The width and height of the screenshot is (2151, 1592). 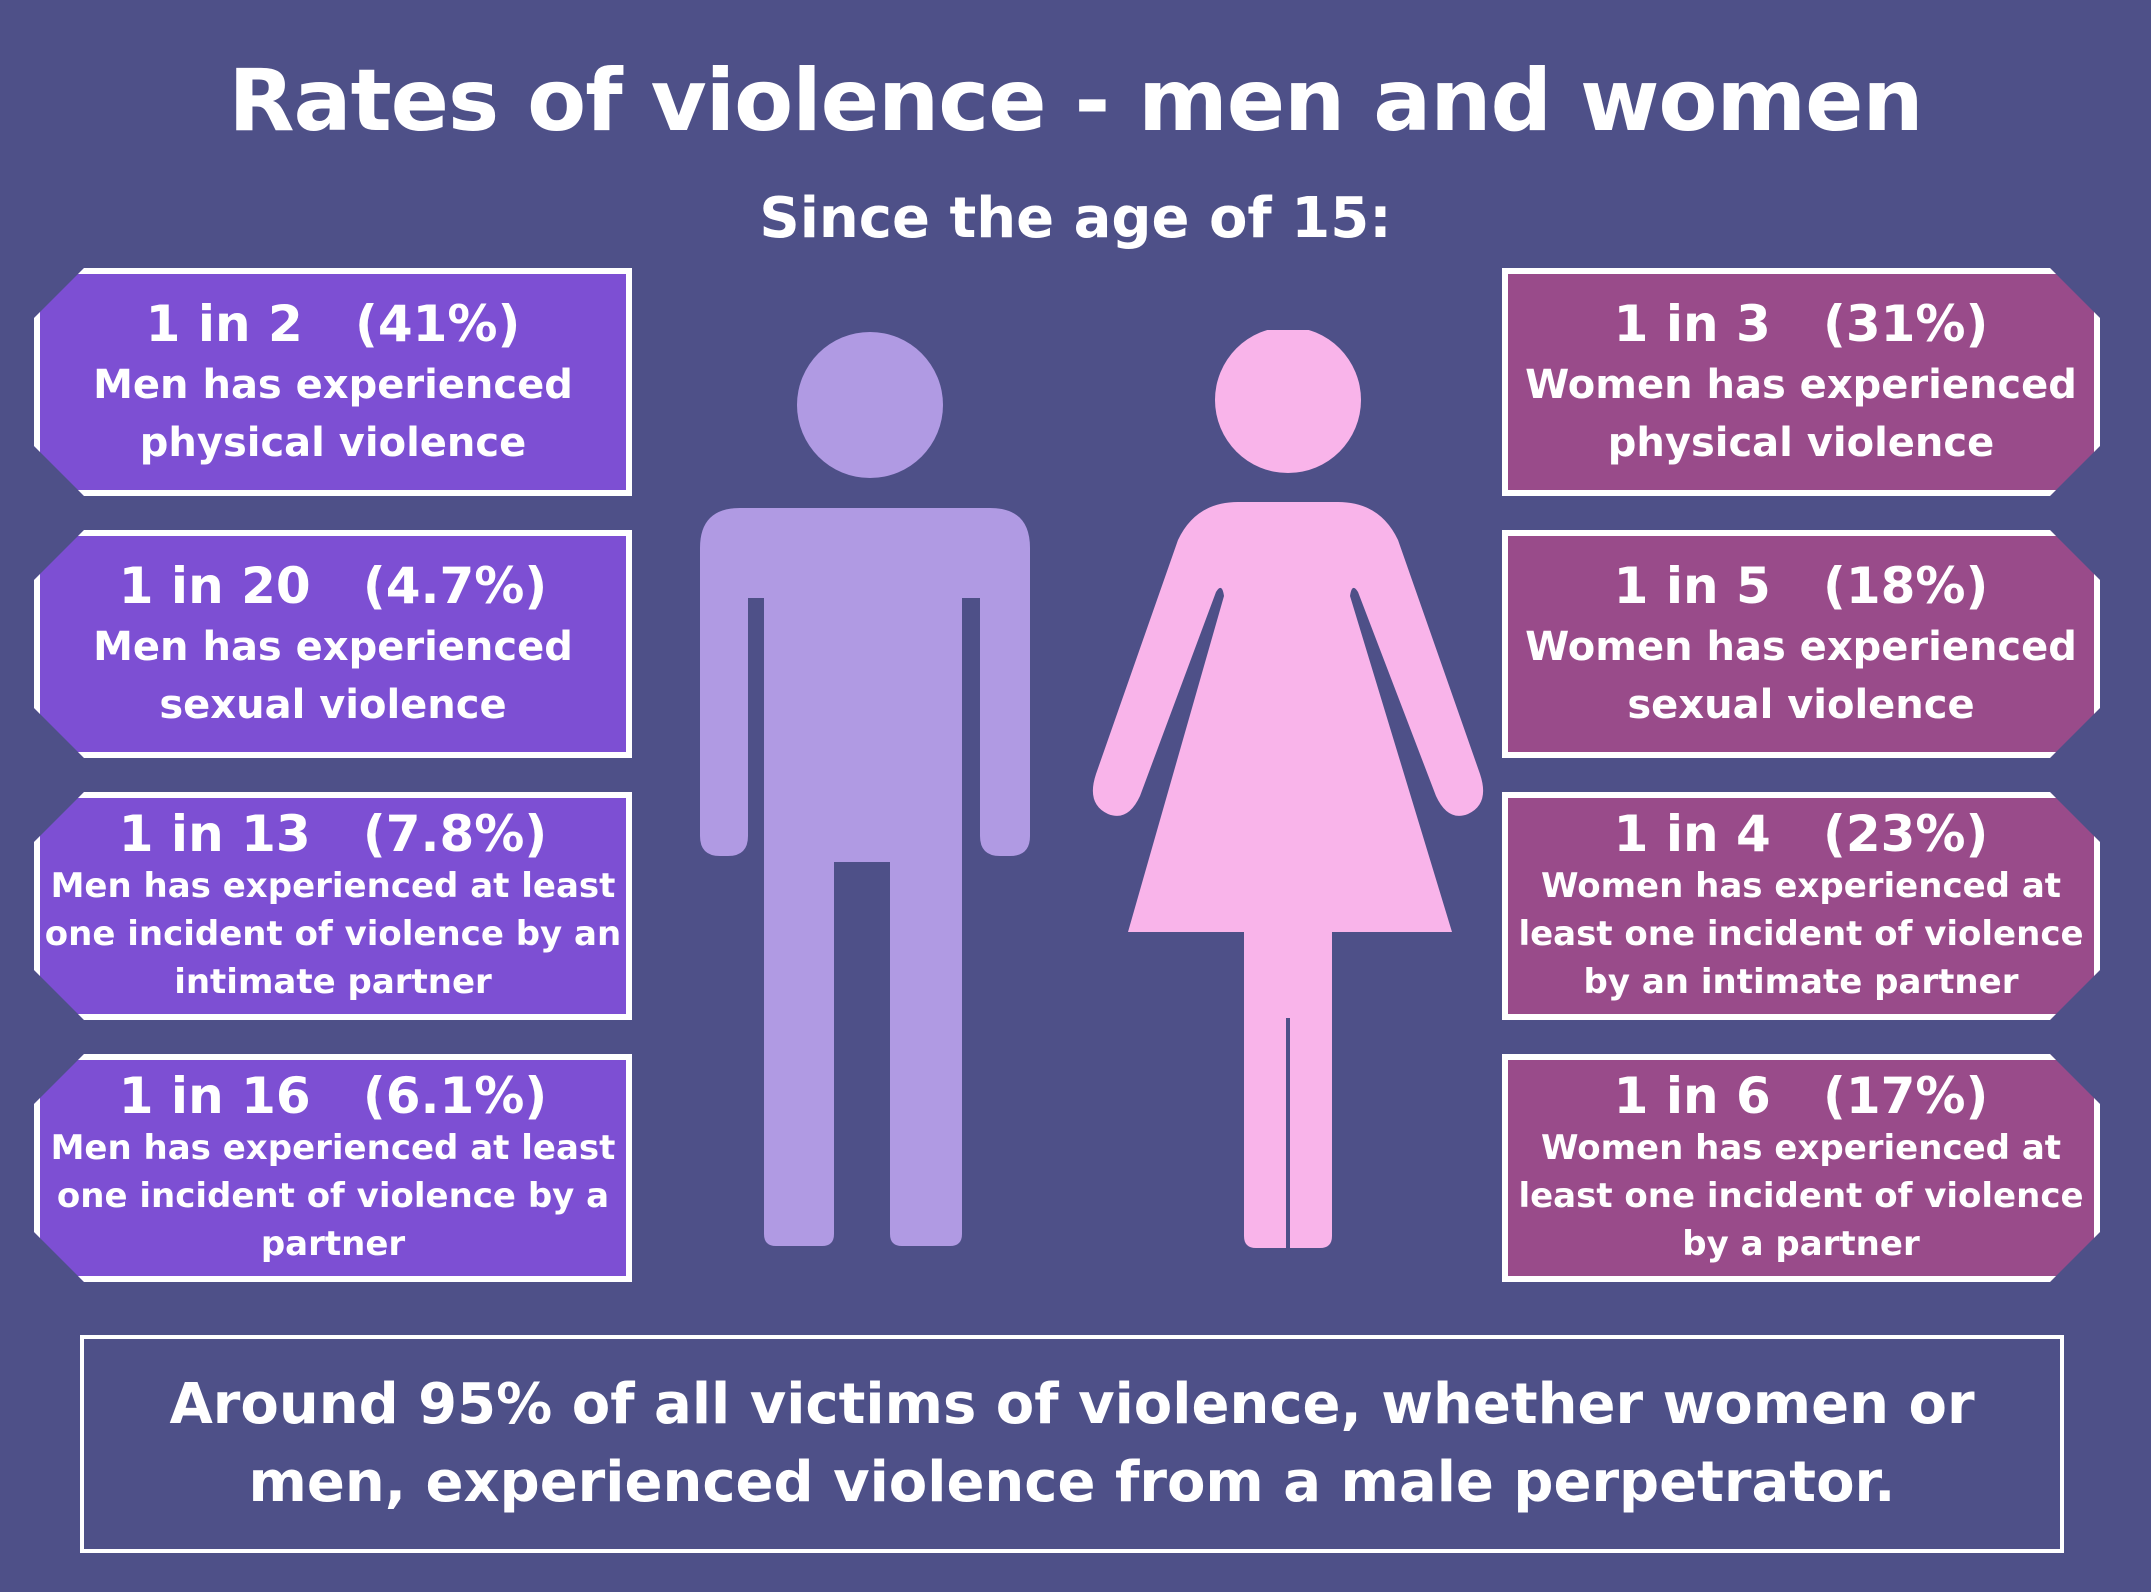 What do you see at coordinates (1801, 834) in the screenshot?
I see `stat-ratio: 1 in 4 (23%)` at bounding box center [1801, 834].